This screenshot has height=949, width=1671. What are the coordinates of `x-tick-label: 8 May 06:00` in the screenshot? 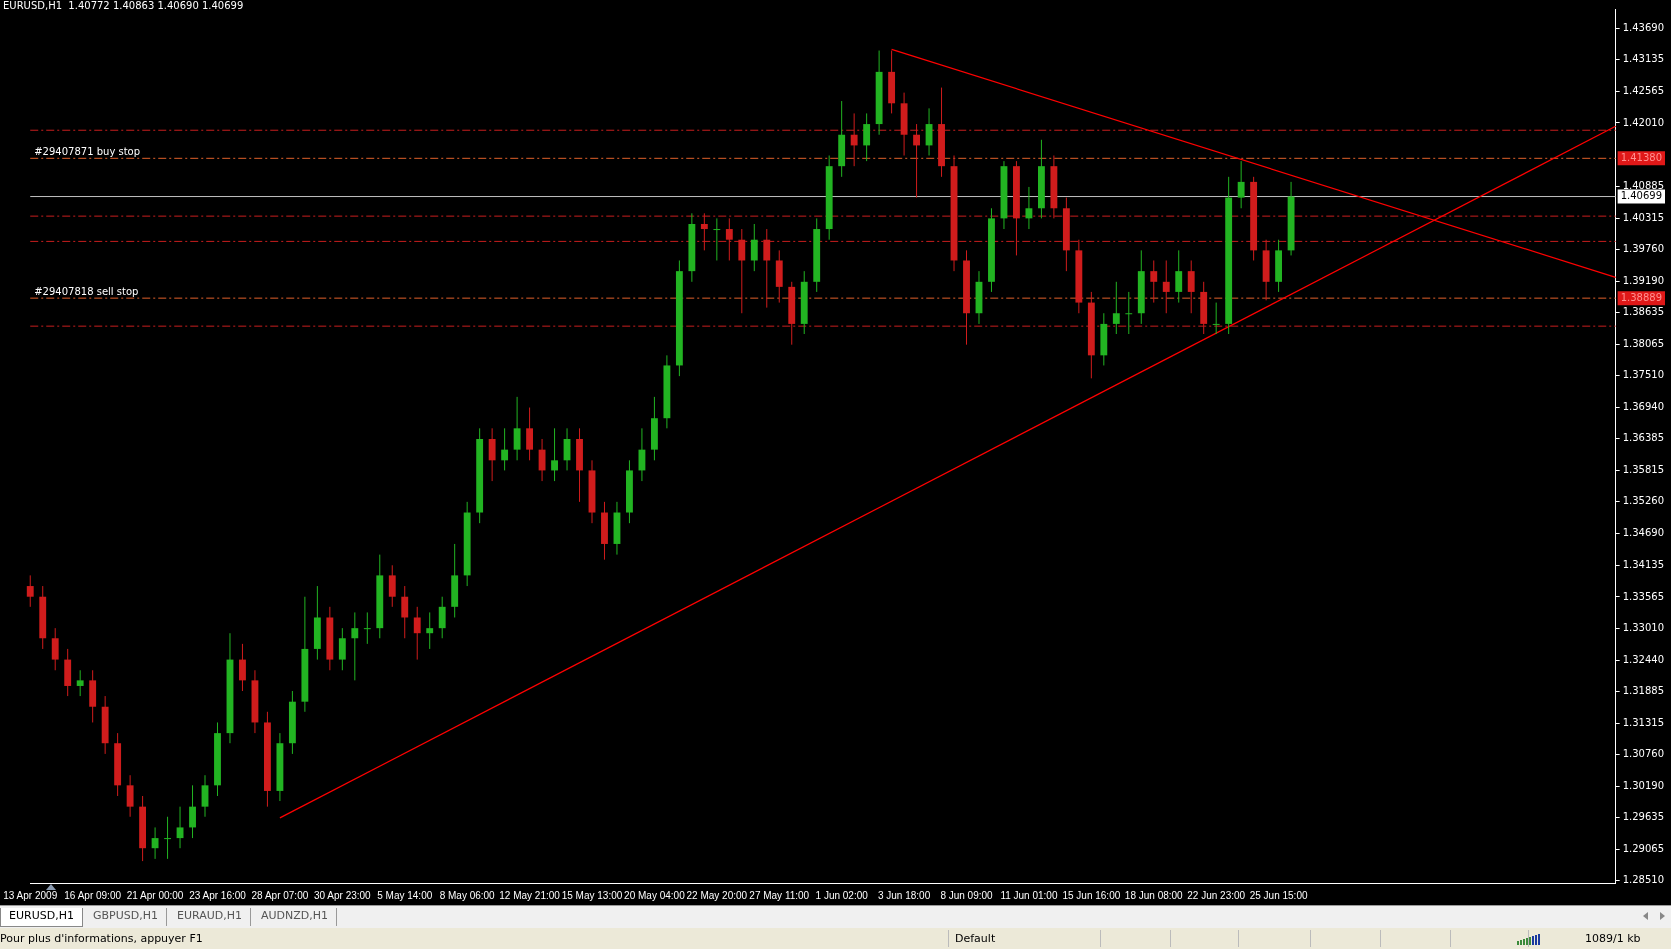 It's located at (467, 895).